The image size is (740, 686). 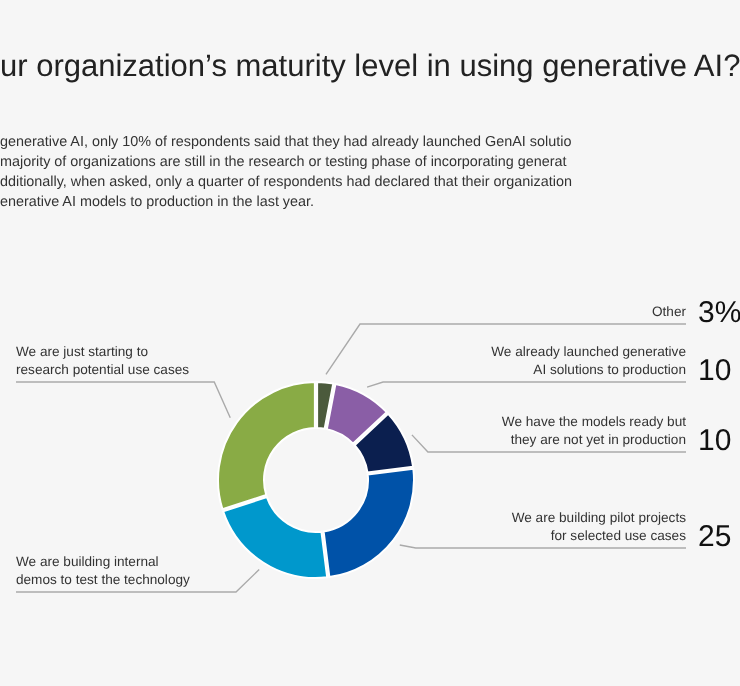 I want to click on chart-title: ur organization’s maturity level in using generative AI?, so click(x=370, y=67).